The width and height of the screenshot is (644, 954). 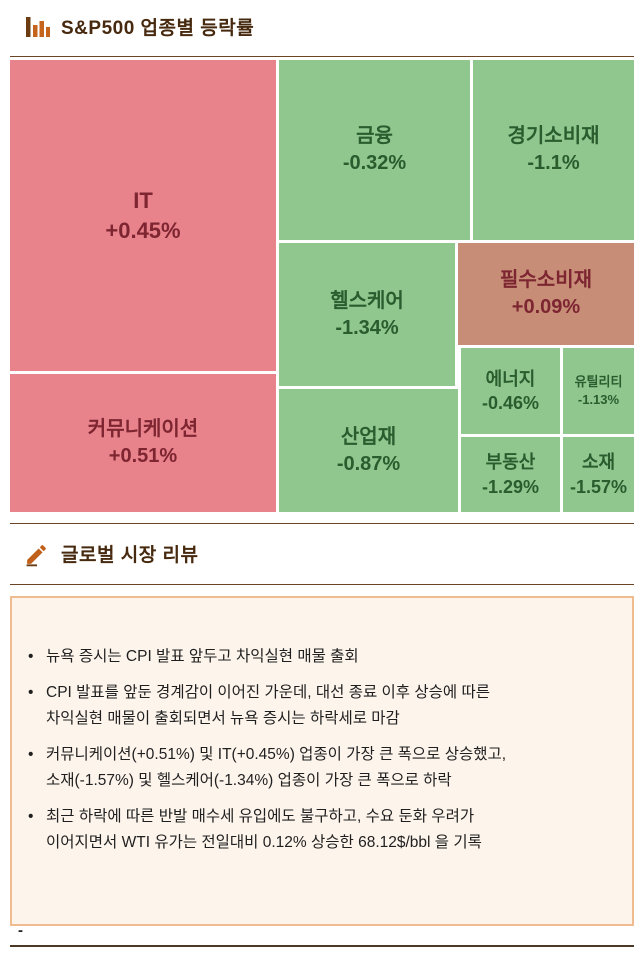 What do you see at coordinates (546, 307) in the screenshot?
I see `cell-value: +0.09%` at bounding box center [546, 307].